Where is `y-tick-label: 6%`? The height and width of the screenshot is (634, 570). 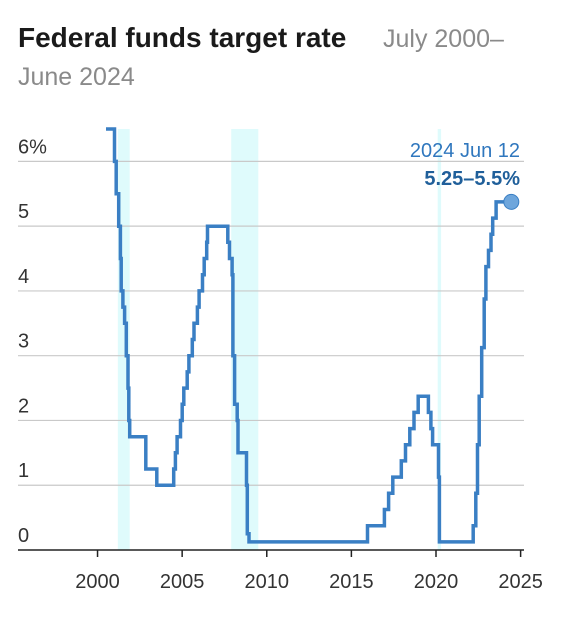
y-tick-label: 6% is located at coordinates (32, 147).